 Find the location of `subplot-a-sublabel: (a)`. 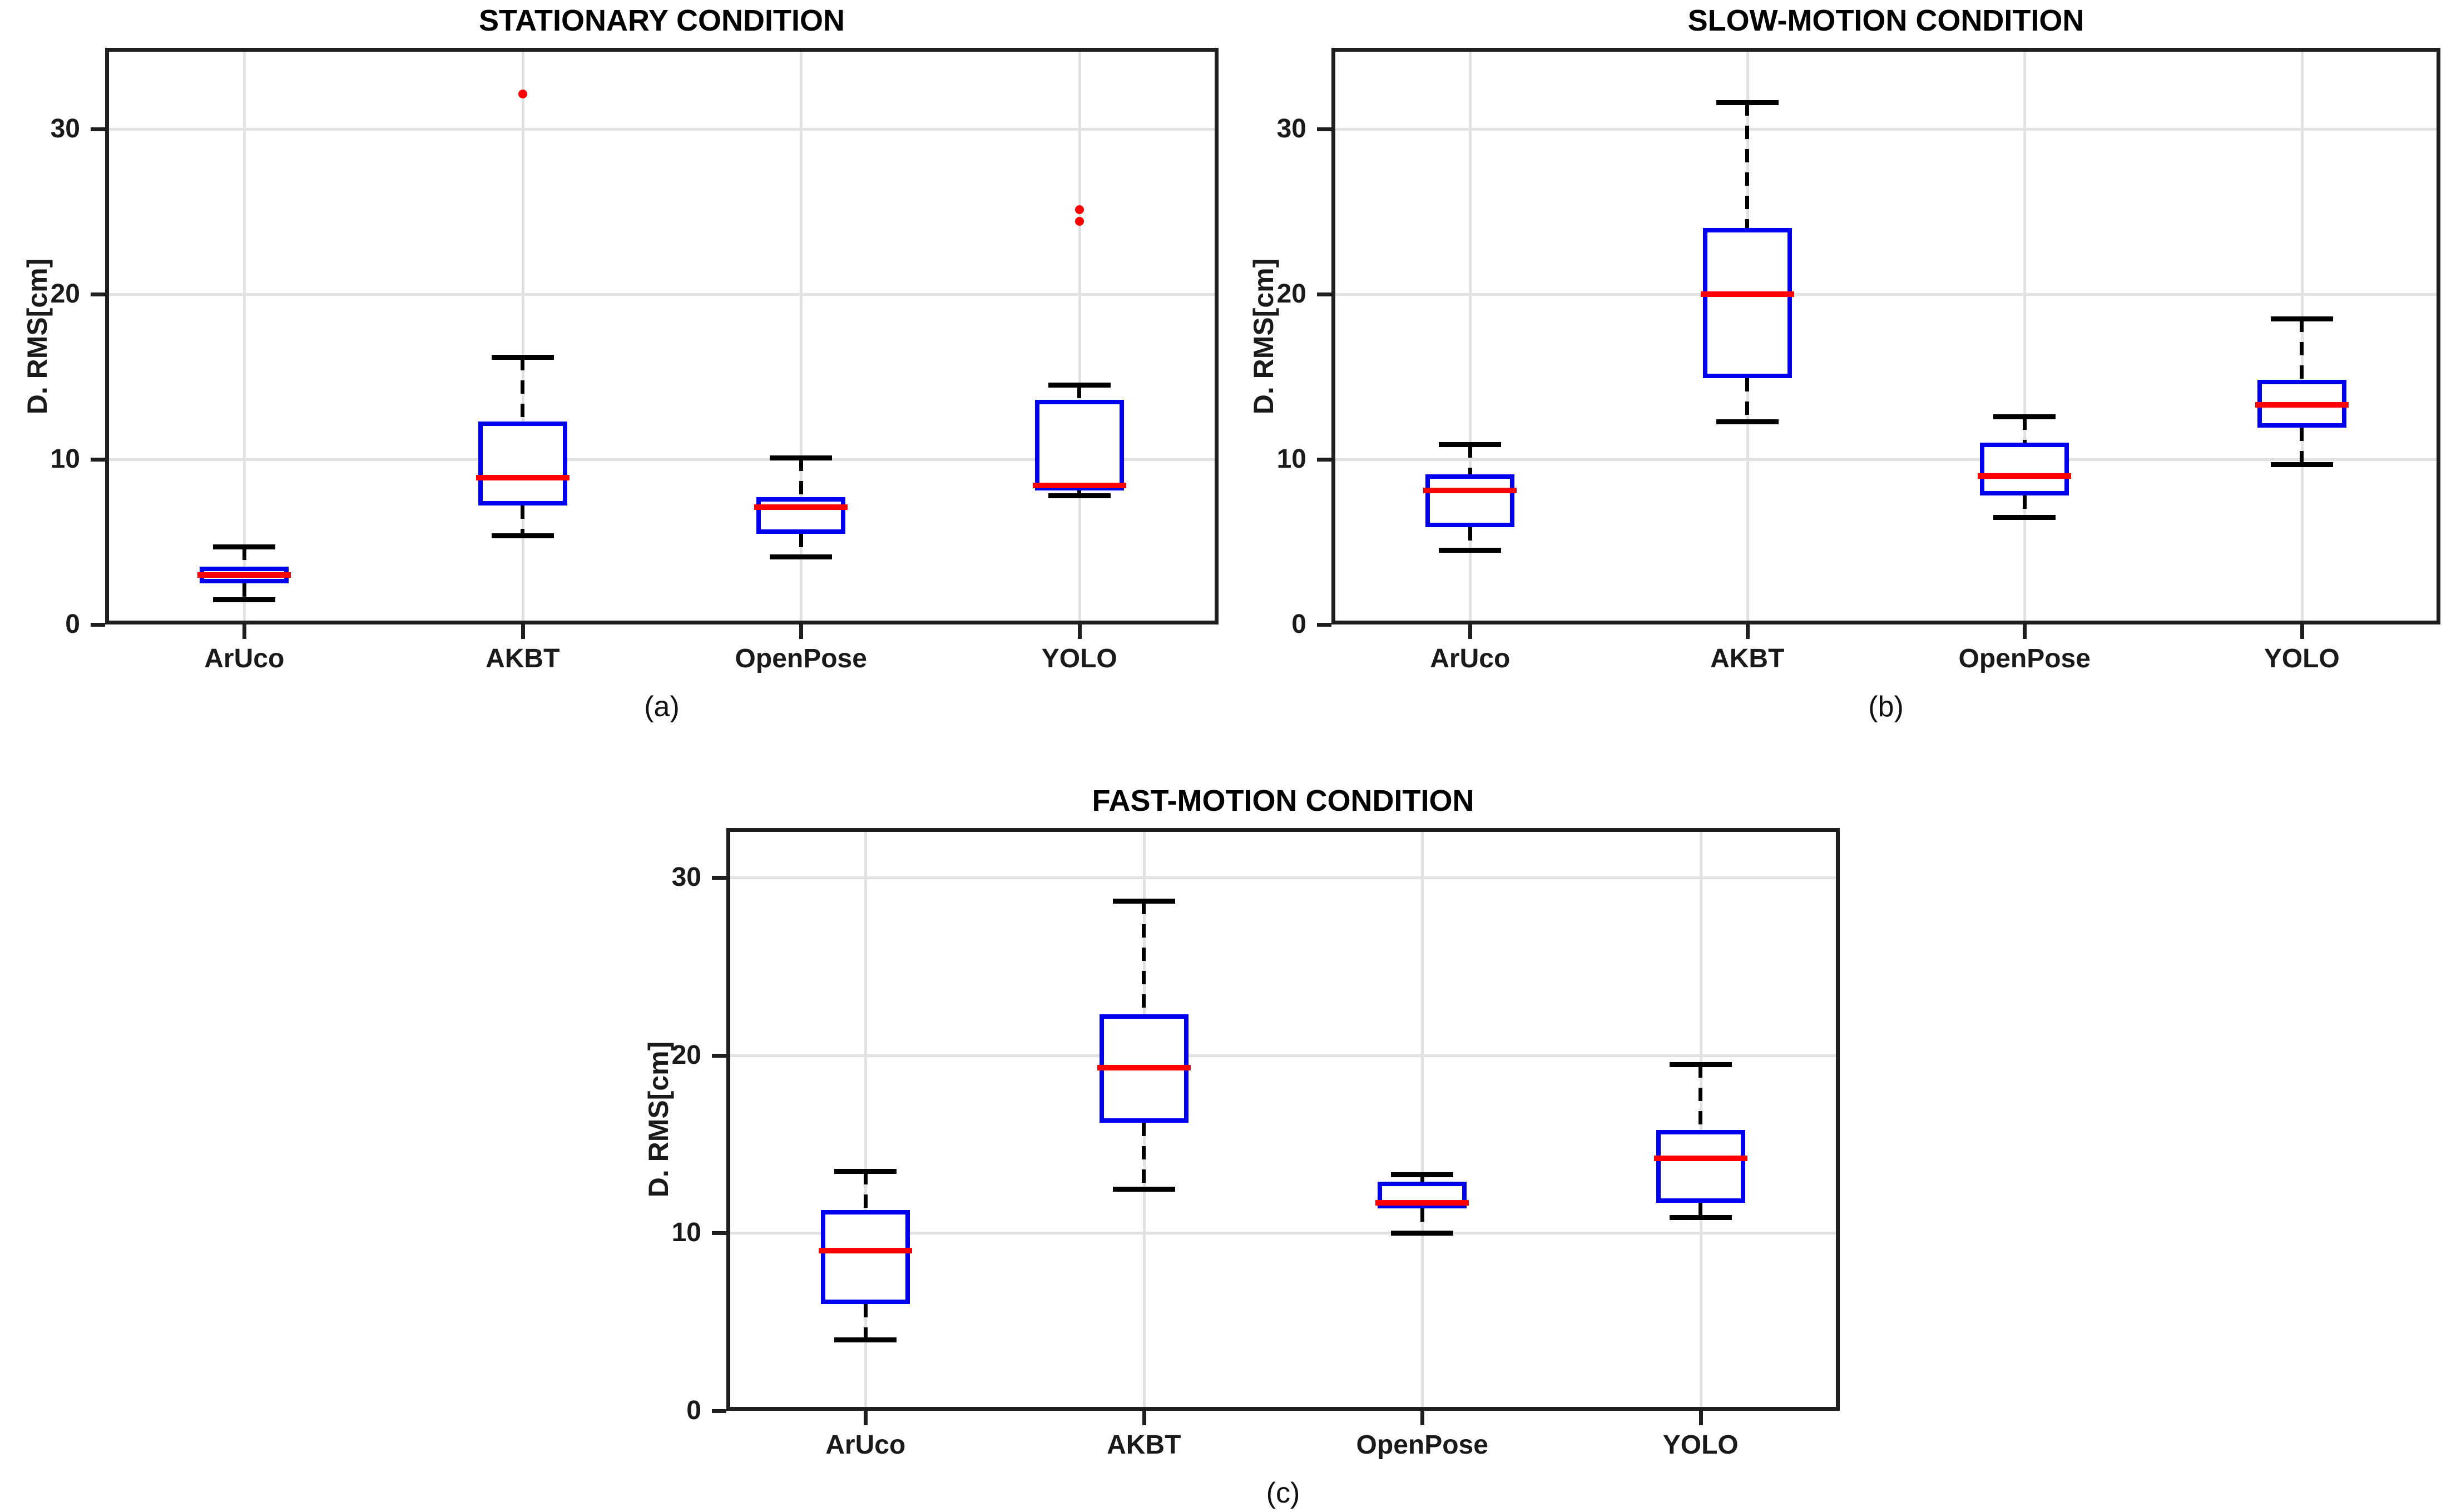

subplot-a-sublabel: (a) is located at coordinates (662, 707).